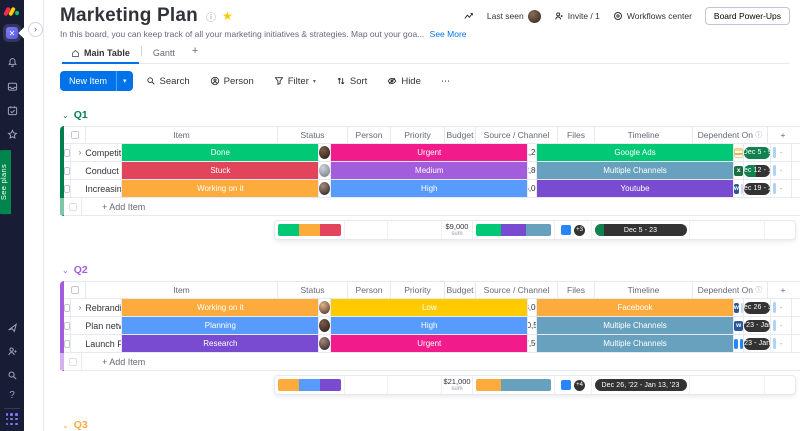  Describe the element at coordinates (576, 135) in the screenshot. I see `column-header-files: Files` at that location.